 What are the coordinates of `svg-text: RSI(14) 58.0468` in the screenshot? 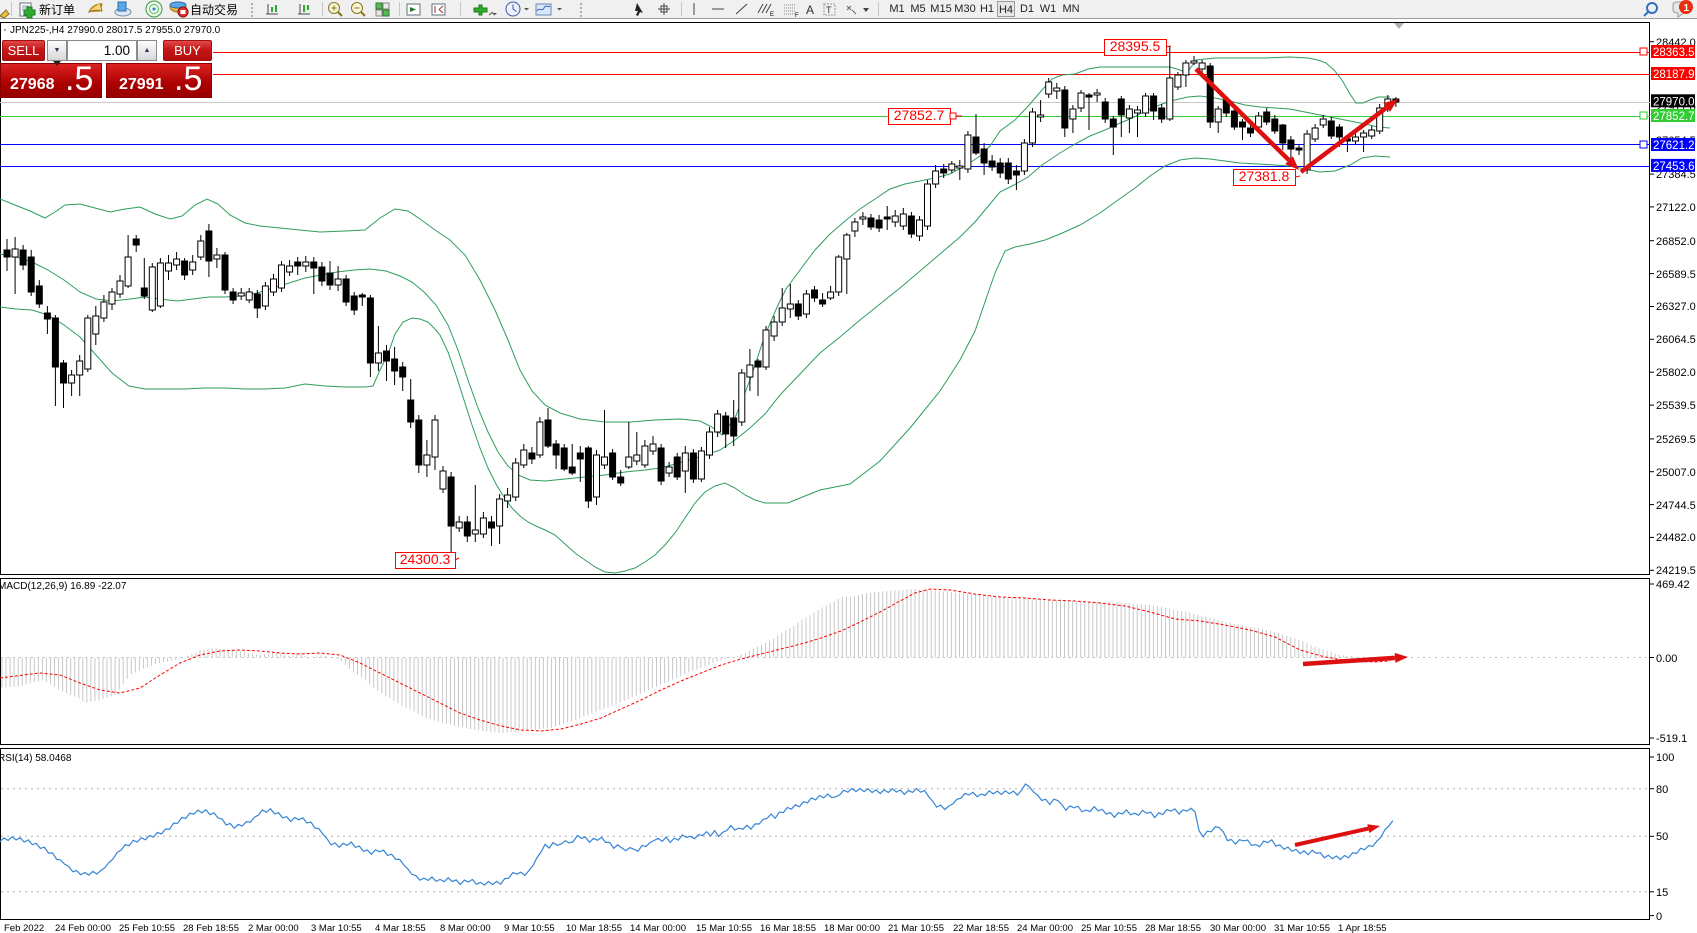 It's located at (36, 758).